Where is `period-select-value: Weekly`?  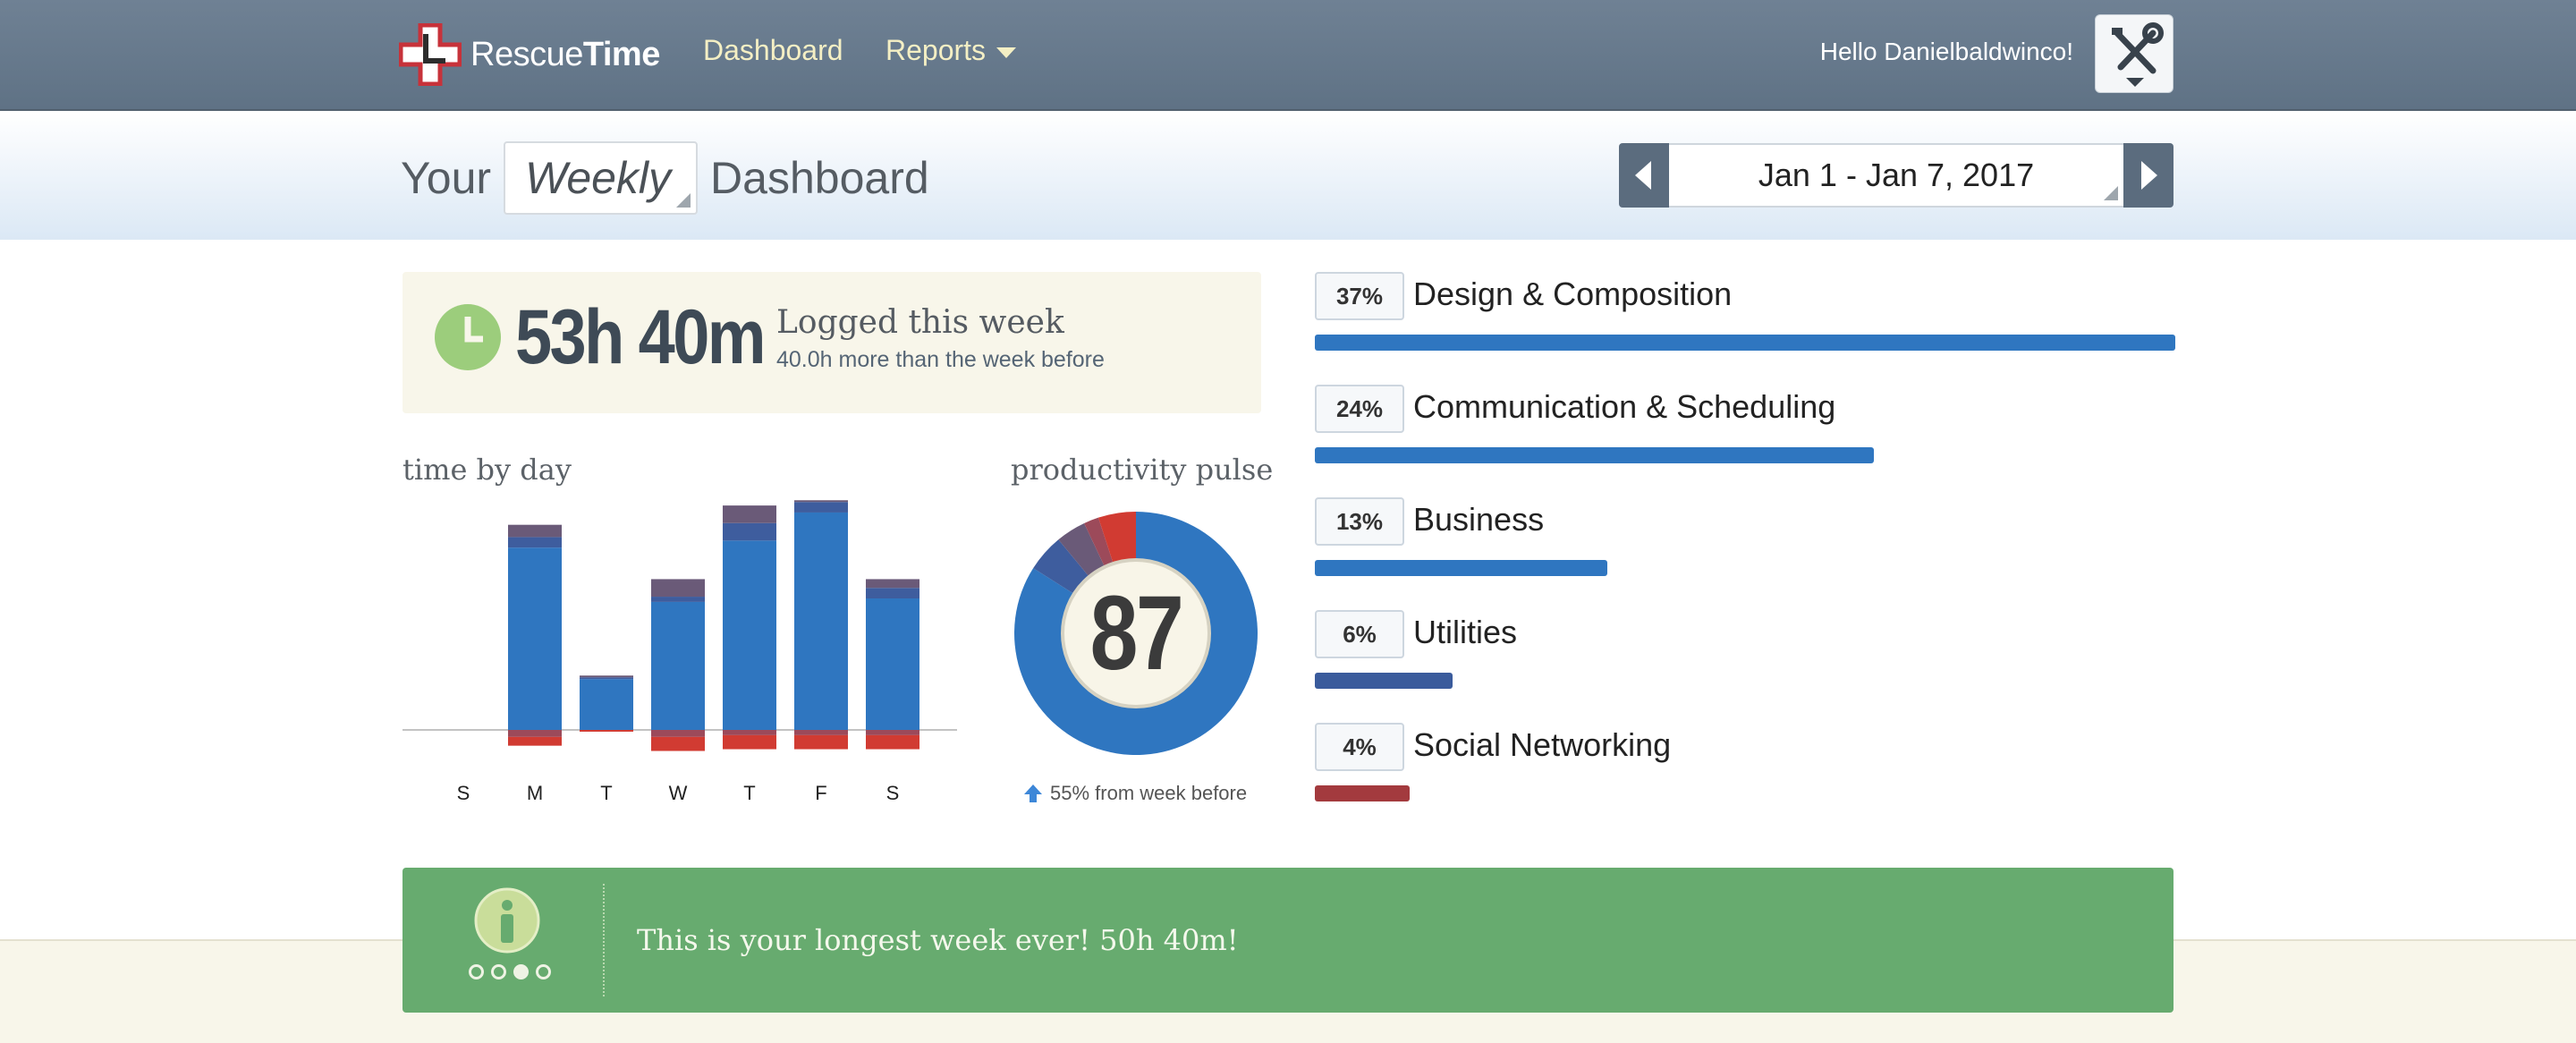 period-select-value: Weekly is located at coordinates (598, 178).